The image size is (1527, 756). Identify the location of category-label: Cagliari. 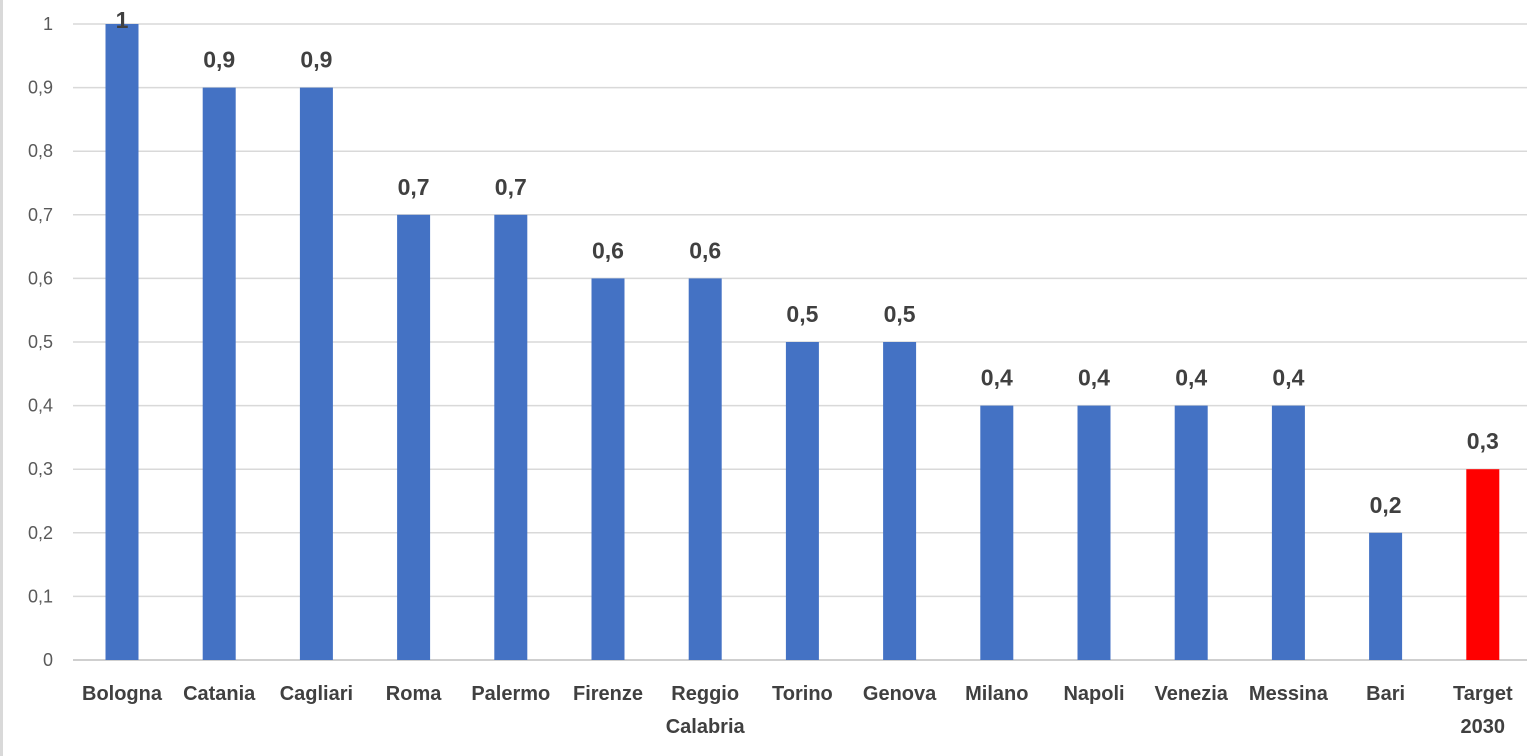
(316, 694).